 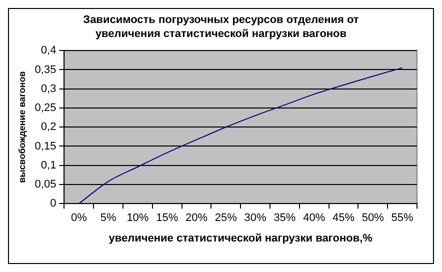 I want to click on x-tick-label: 35%, so click(x=285, y=218).